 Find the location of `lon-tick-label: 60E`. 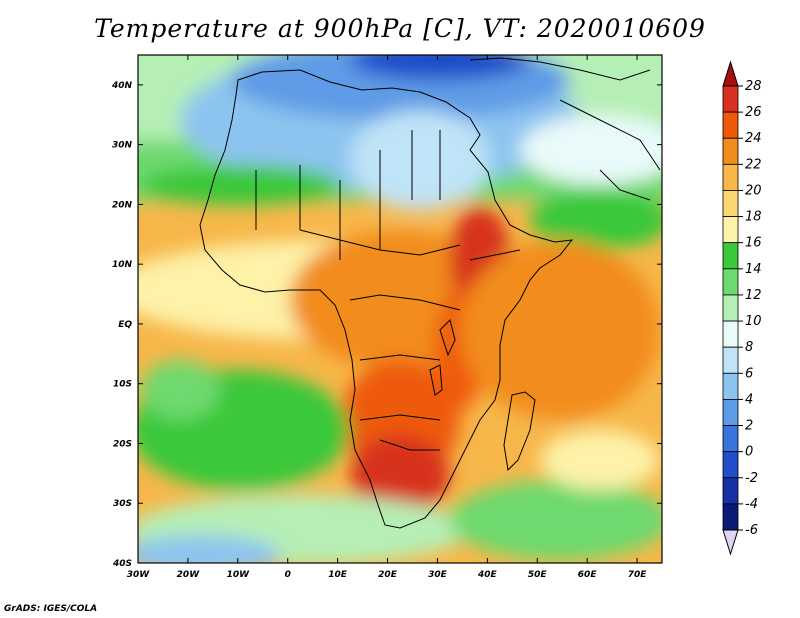

lon-tick-label: 60E is located at coordinates (588, 575).